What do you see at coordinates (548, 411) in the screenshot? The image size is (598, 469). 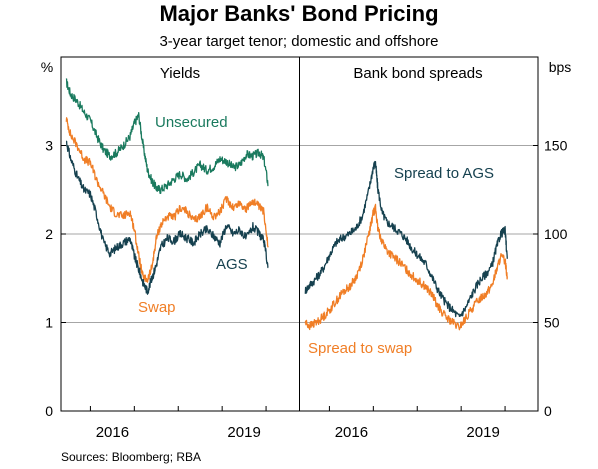 I see `right-y-tick-label: 0` at bounding box center [548, 411].